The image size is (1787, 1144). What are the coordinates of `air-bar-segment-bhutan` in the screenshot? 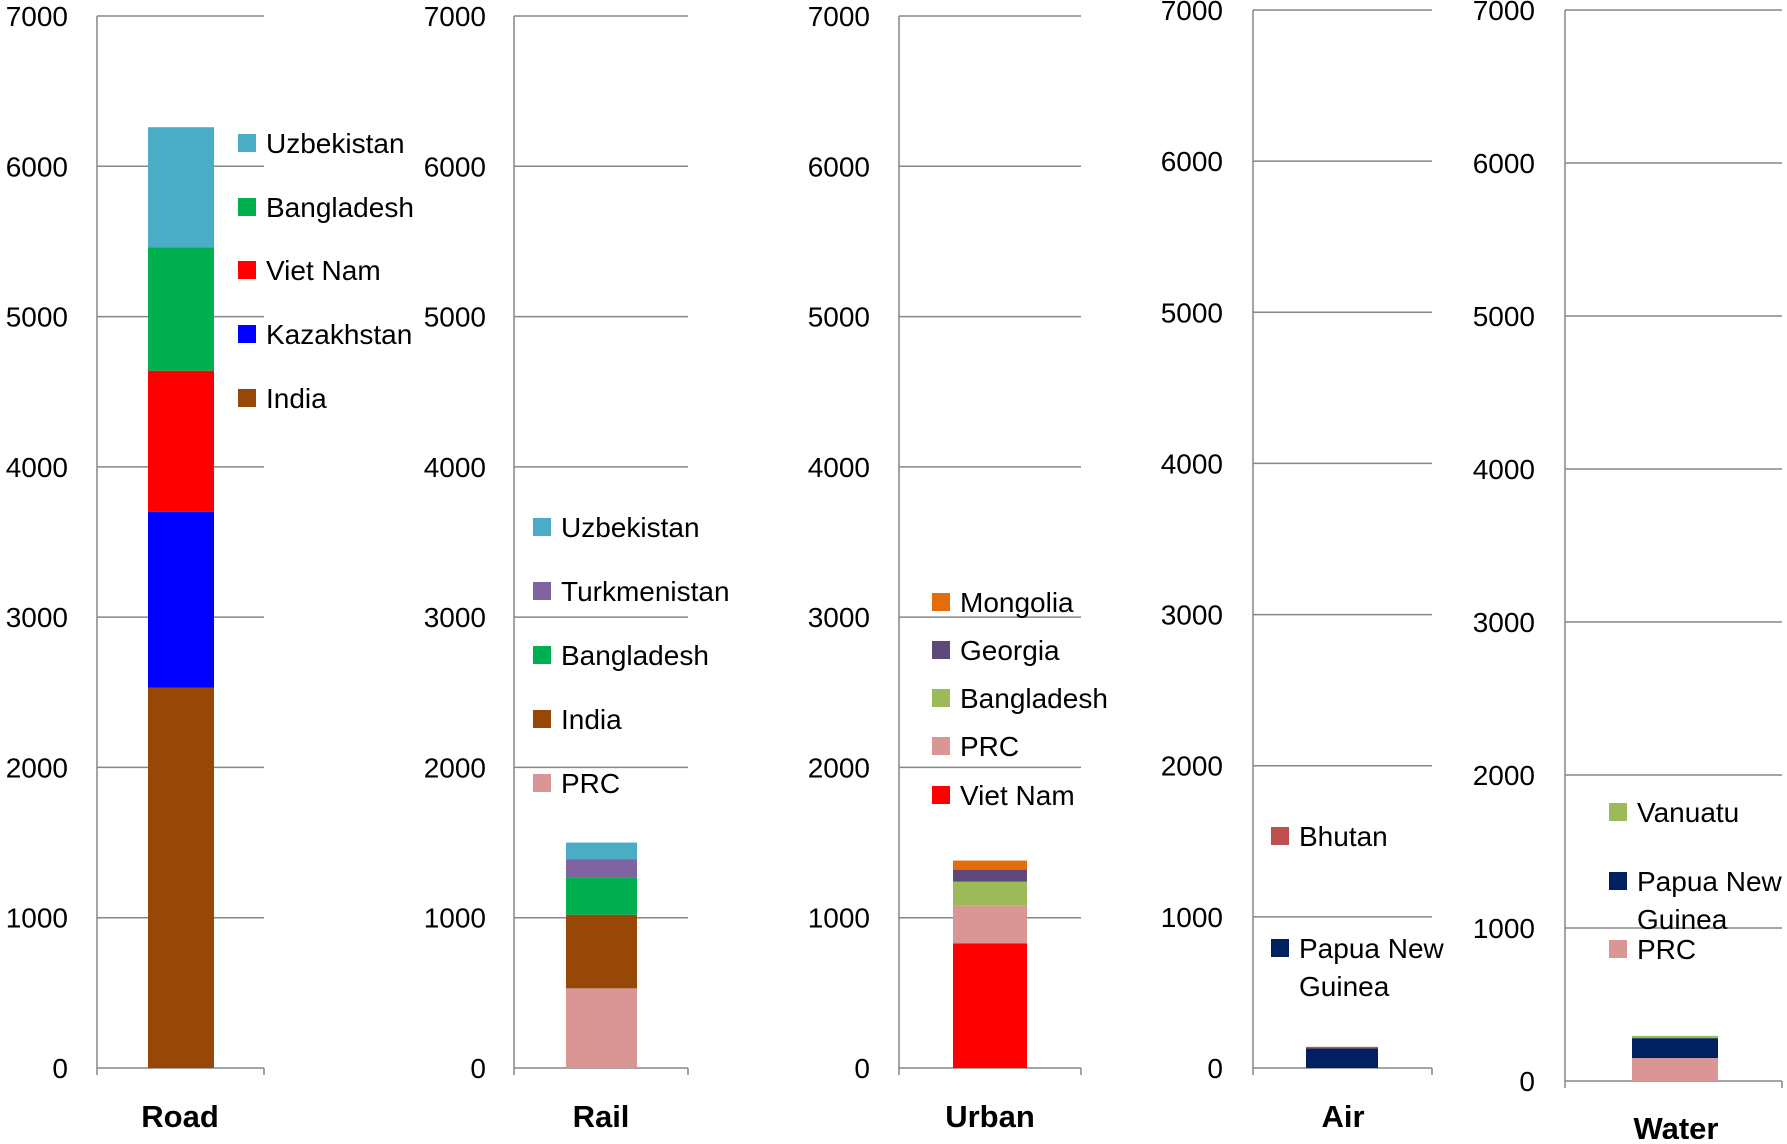 It's located at (1342, 1047).